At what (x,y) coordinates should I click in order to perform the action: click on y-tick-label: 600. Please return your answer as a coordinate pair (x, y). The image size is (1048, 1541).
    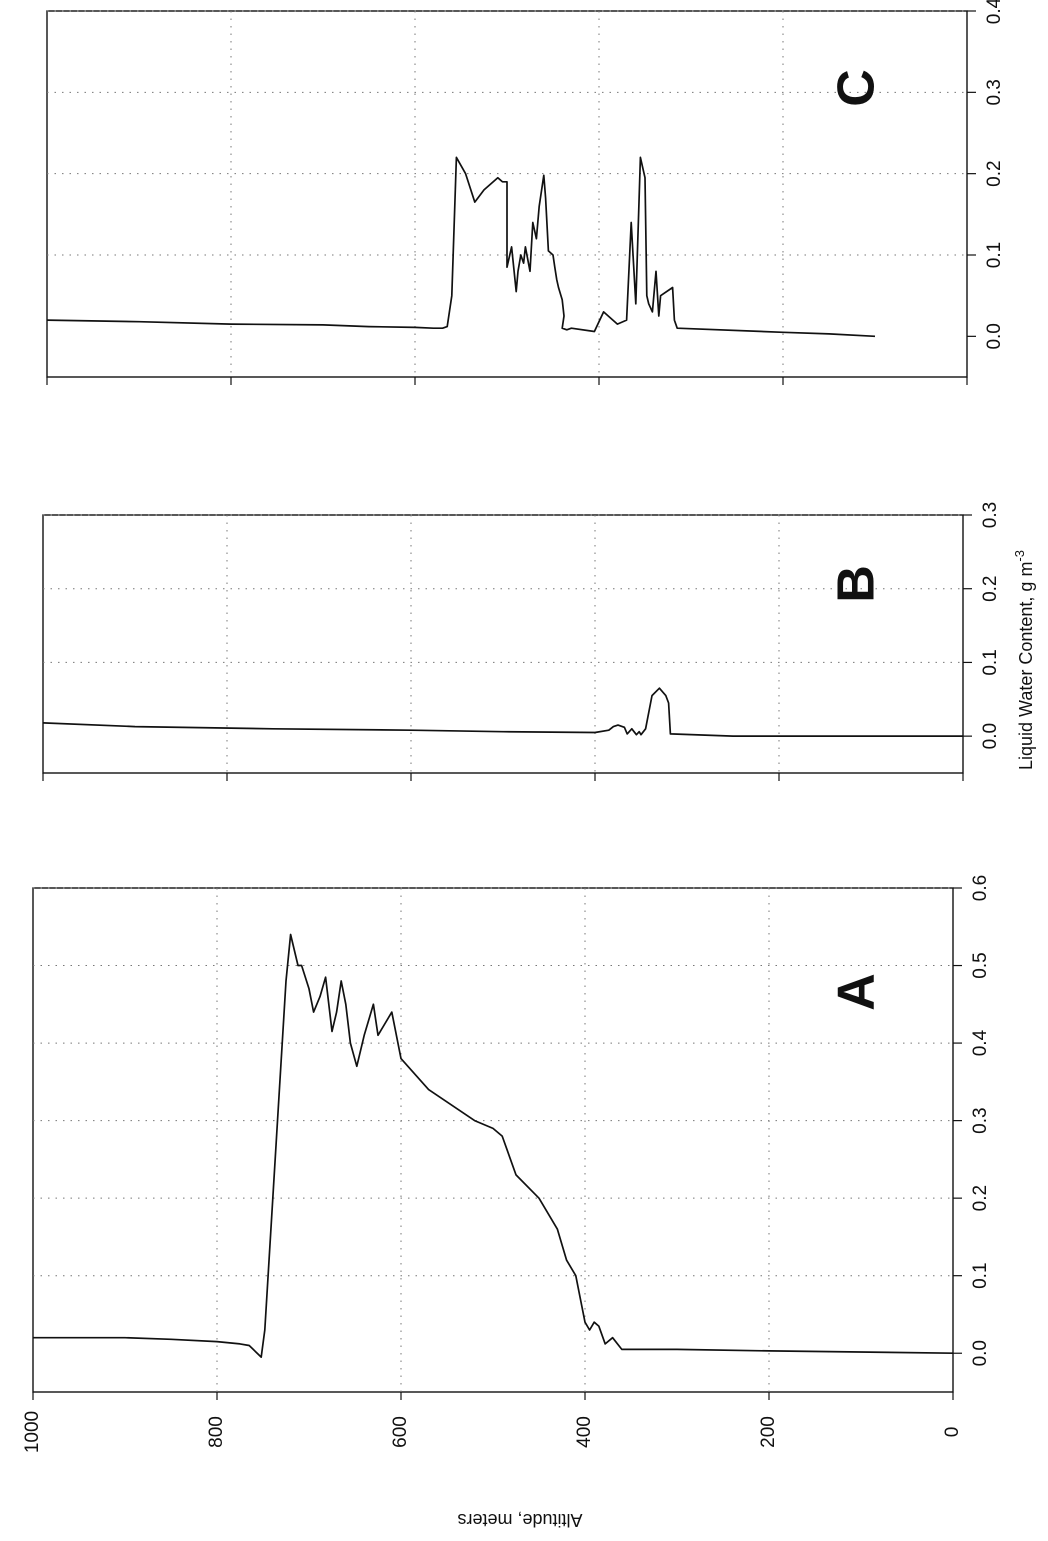
    Looking at the image, I should click on (400, 1432).